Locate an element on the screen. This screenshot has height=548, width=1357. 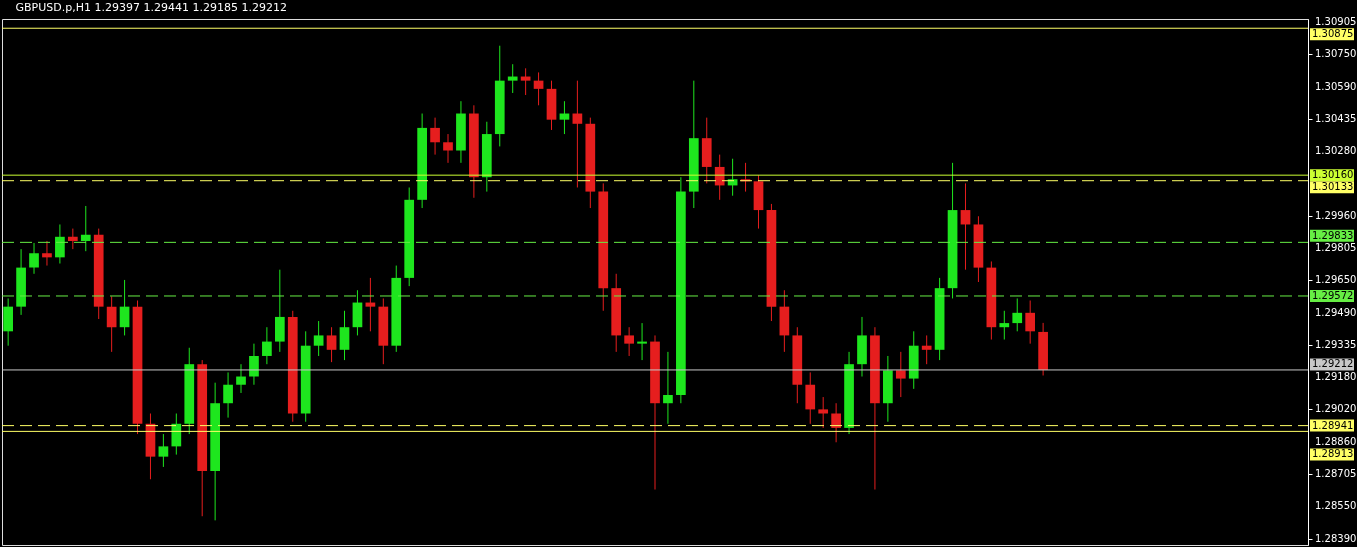
y-tick-label: 1.28860 is located at coordinates (1336, 442).